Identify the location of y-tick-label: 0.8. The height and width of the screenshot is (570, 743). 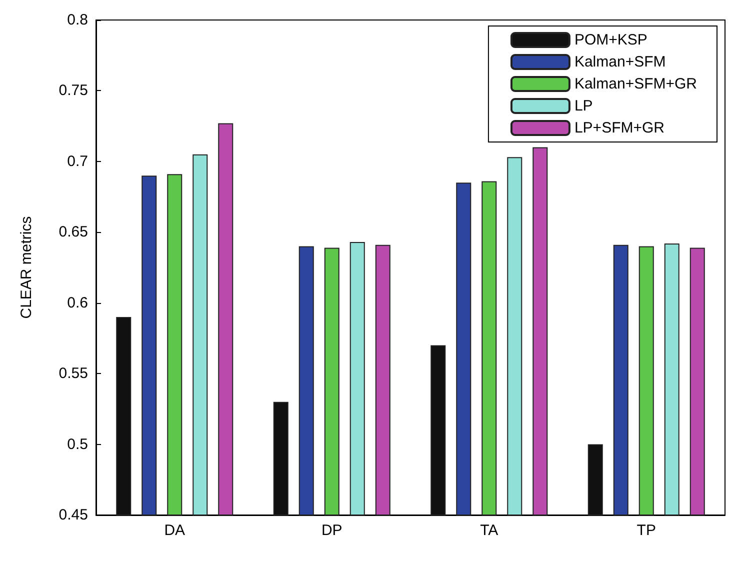
(77, 20).